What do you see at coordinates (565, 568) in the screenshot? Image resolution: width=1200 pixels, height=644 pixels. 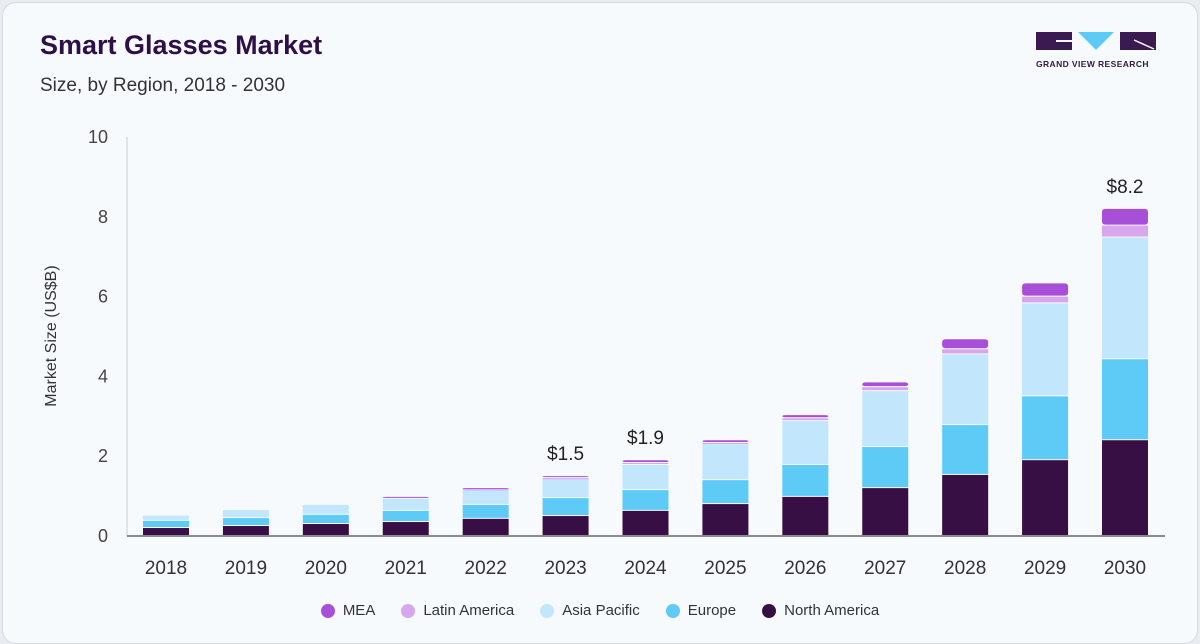 I see `x-tick-label: 2023` at bounding box center [565, 568].